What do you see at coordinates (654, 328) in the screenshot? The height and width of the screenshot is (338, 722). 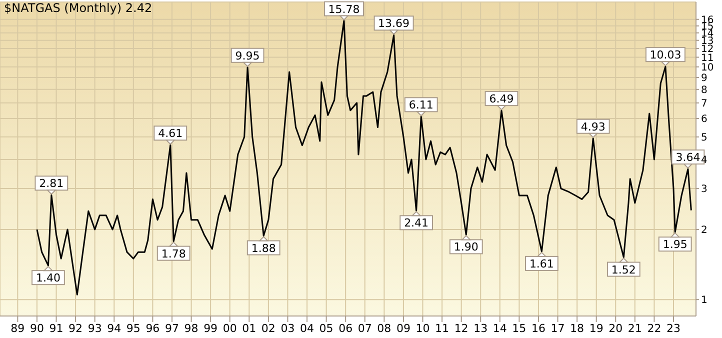 I see `x-tick-label: 22` at bounding box center [654, 328].